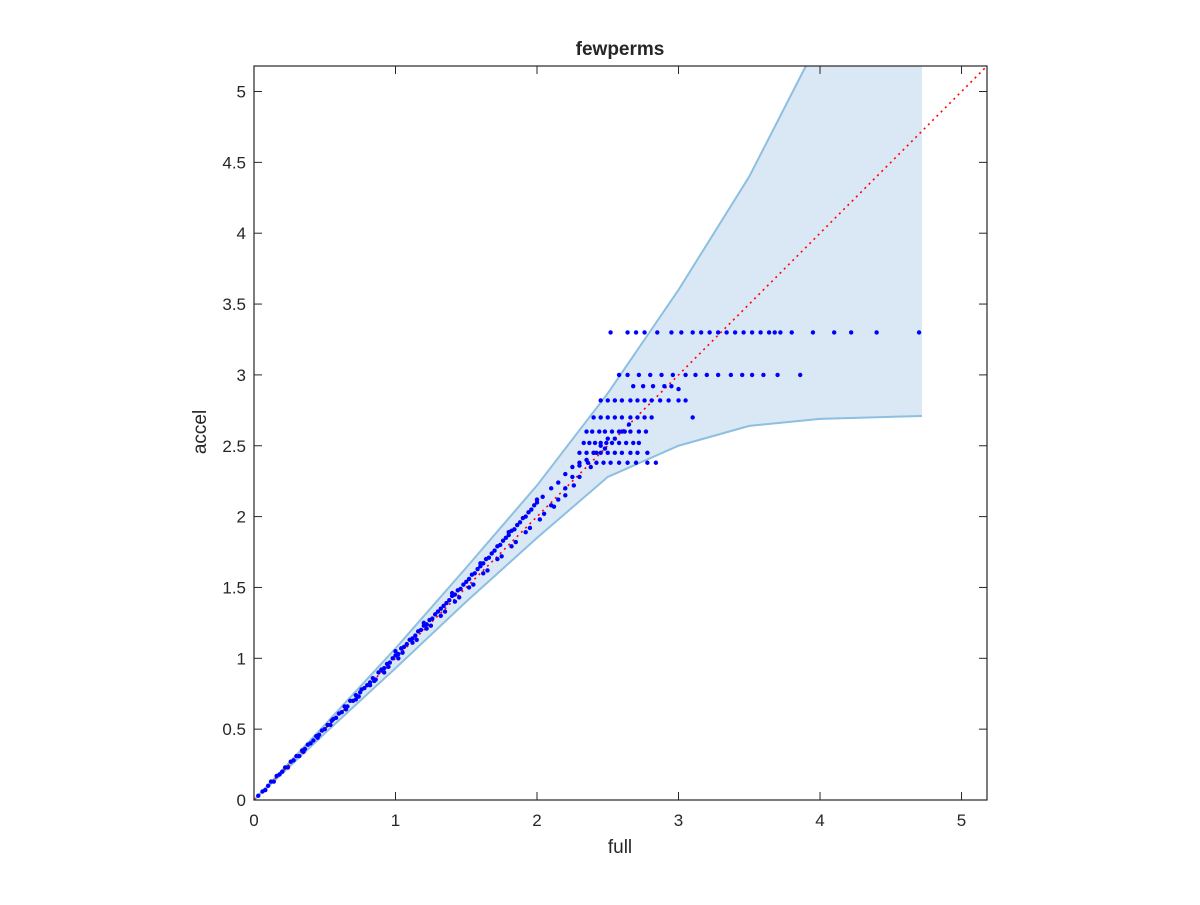 This screenshot has height=905, width=1200. What do you see at coordinates (678, 820) in the screenshot?
I see `x-tick-label: 3` at bounding box center [678, 820].